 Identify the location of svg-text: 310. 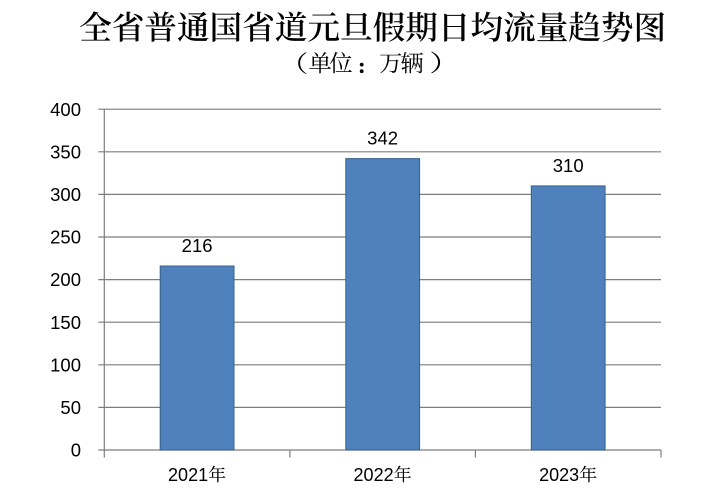
(568, 165).